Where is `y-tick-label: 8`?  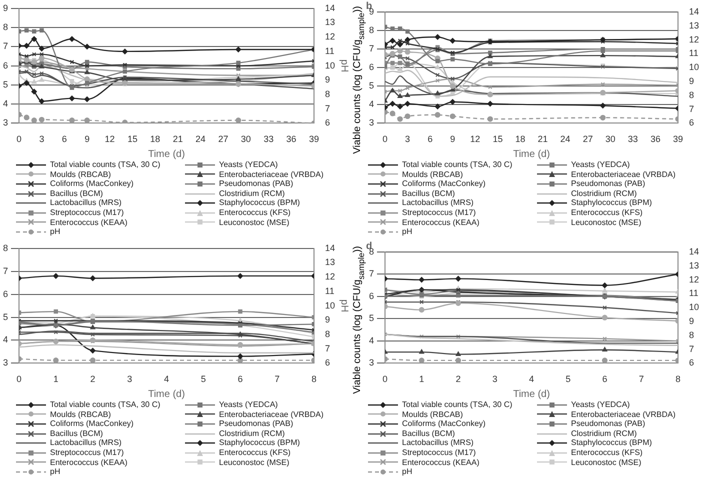
y-tick-label: 8 is located at coordinates (371, 30).